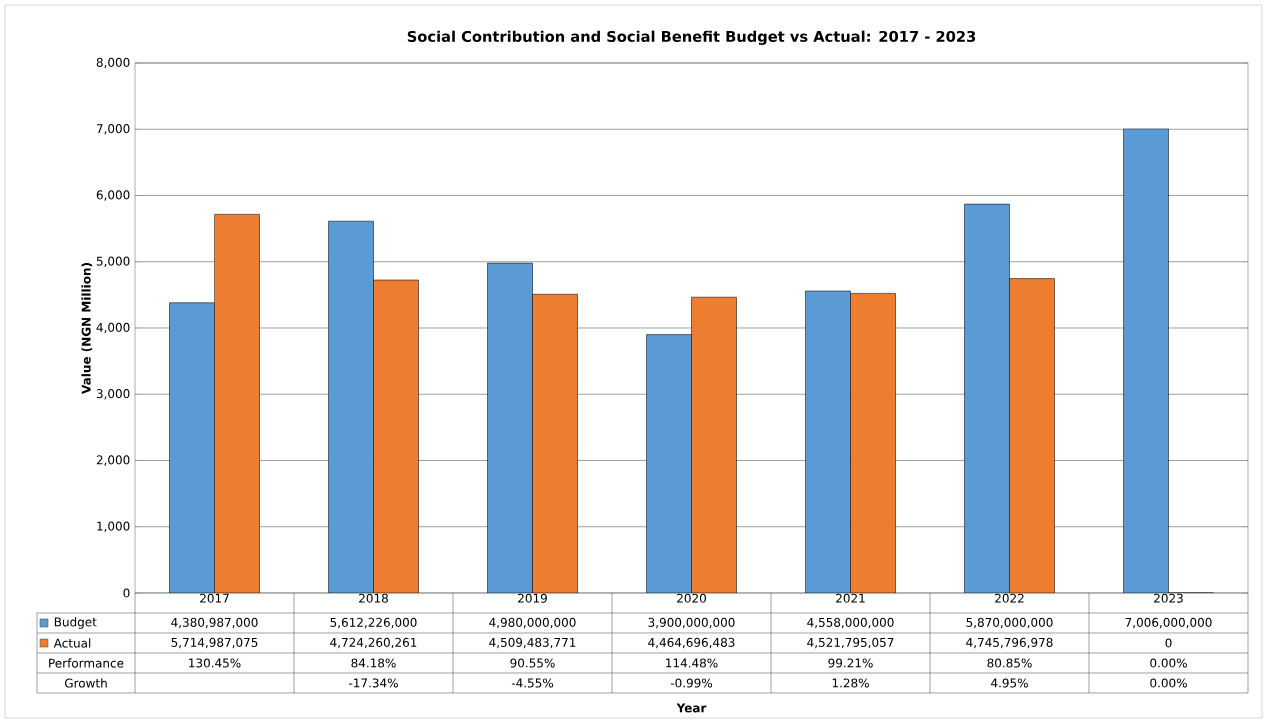  Describe the element at coordinates (532, 683) in the screenshot. I see `text: -4.55%` at that location.